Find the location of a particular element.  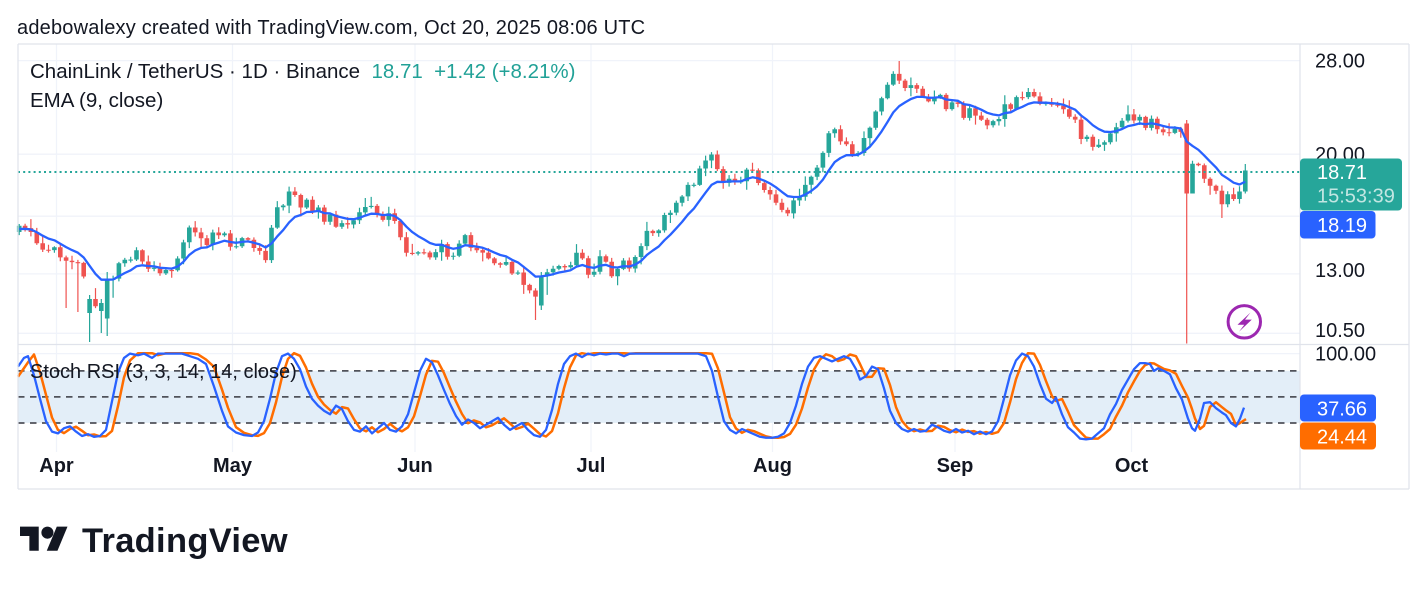

svg-text: 15:53:39 is located at coordinates (1356, 197).